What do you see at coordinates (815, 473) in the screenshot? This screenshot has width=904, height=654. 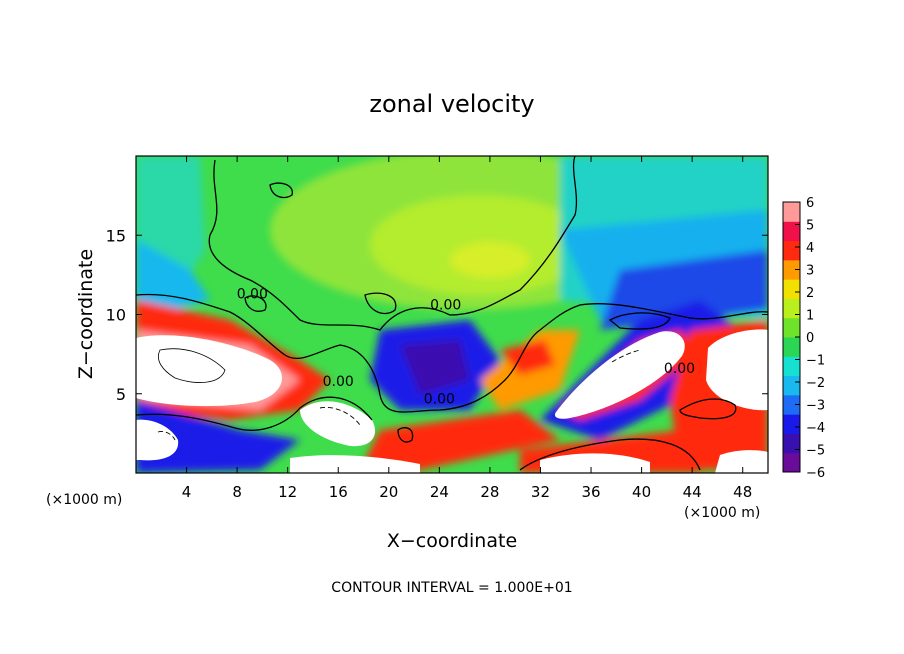 I see `colorbar-tick-label: −6` at bounding box center [815, 473].